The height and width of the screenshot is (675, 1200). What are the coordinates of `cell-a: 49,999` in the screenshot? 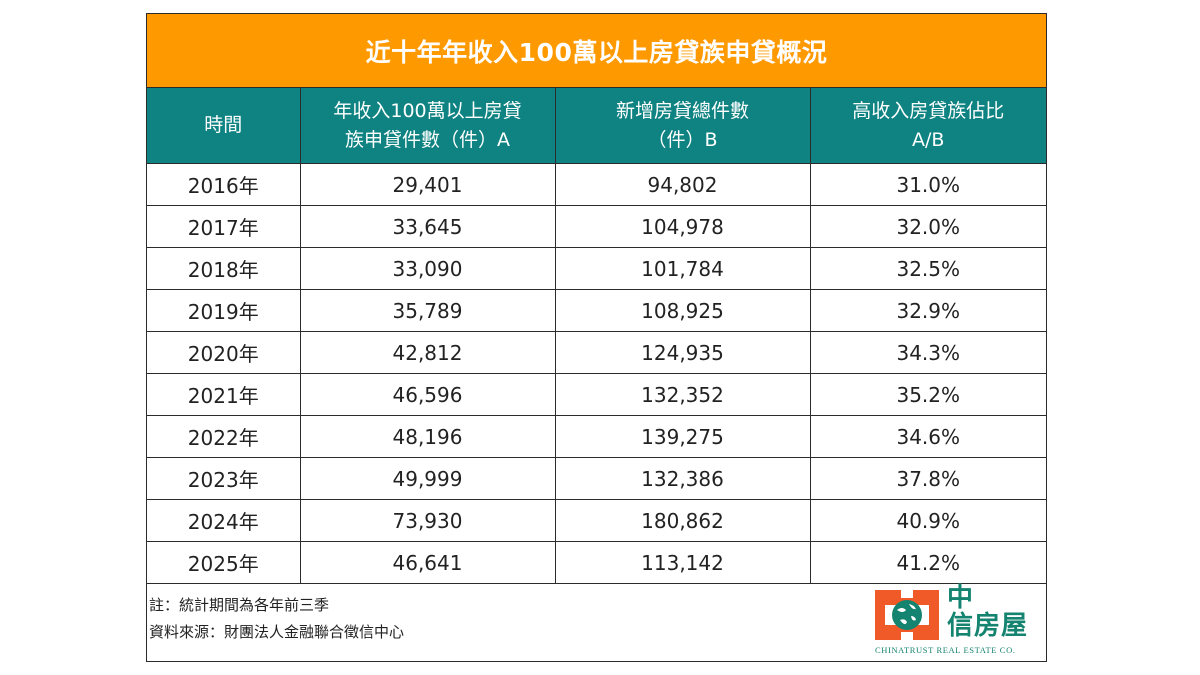 It's located at (427, 478).